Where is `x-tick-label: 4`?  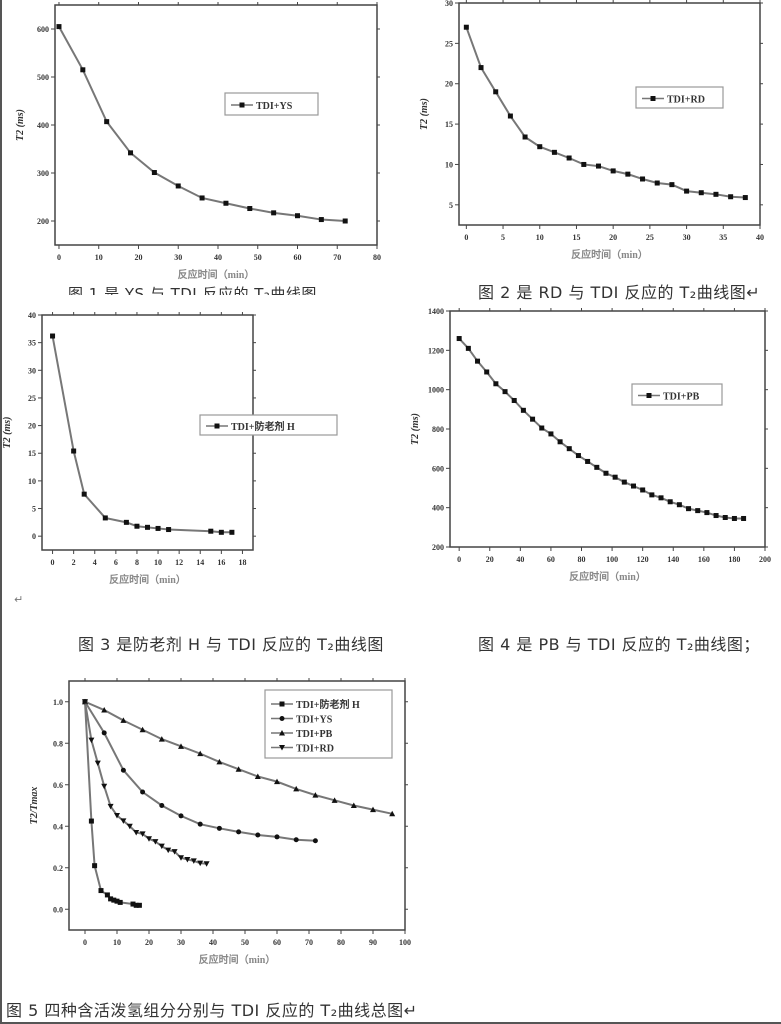
x-tick-label: 4 is located at coordinates (95, 562).